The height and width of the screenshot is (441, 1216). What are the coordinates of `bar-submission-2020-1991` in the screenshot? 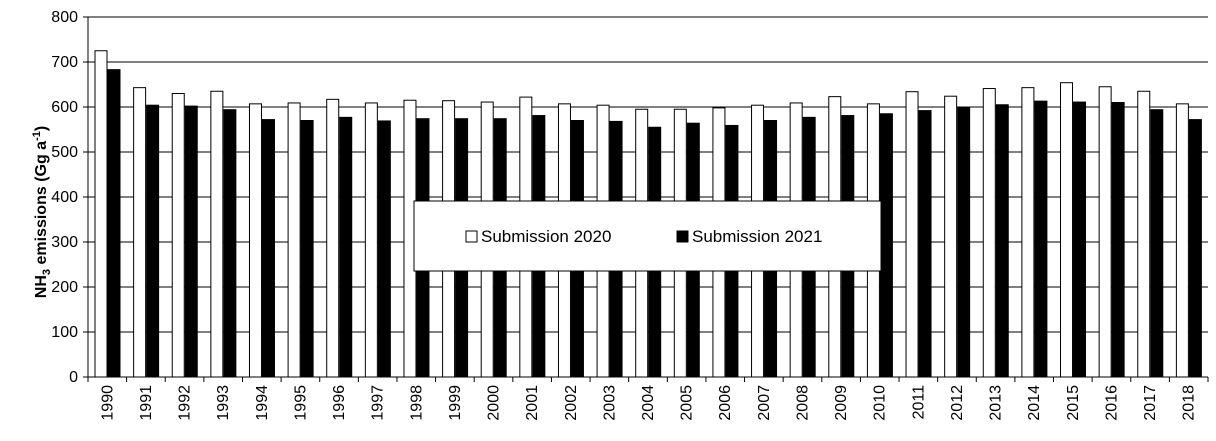 It's located at (140, 232).